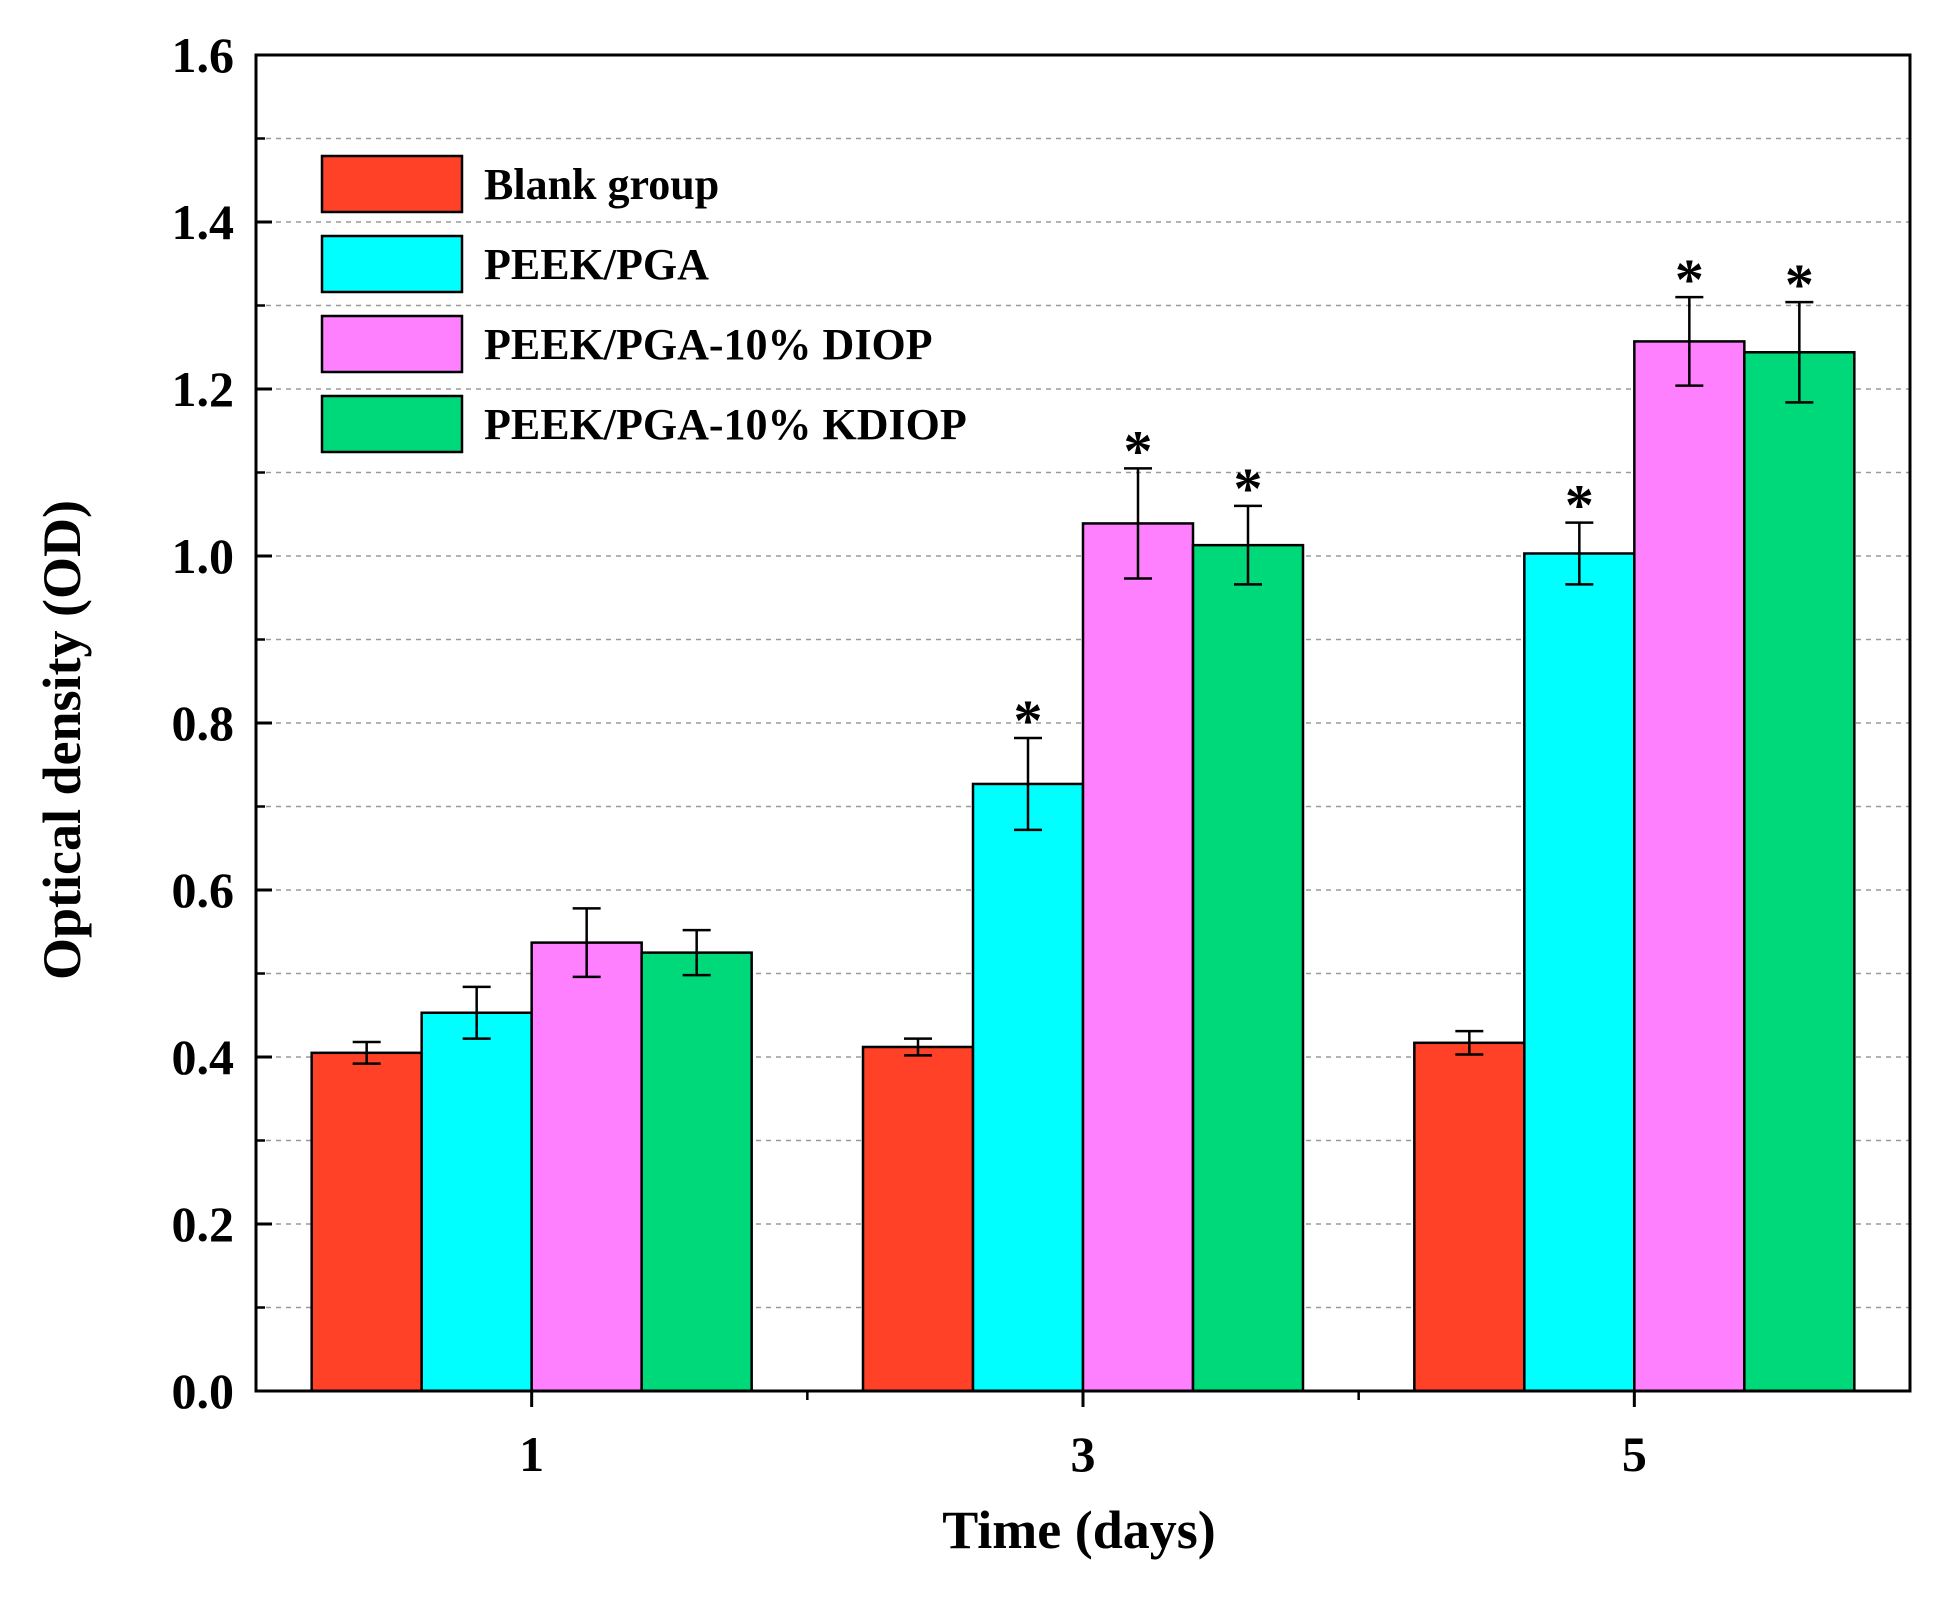 The height and width of the screenshot is (1603, 1938). What do you see at coordinates (1079, 1530) in the screenshot?
I see `x-axis-title: Time (days)` at bounding box center [1079, 1530].